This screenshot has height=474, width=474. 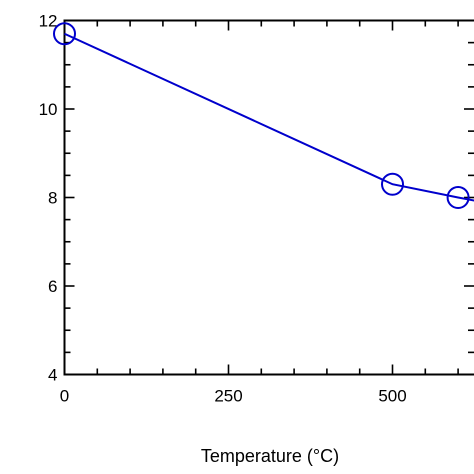 I want to click on x-axis-title: Temperature (°C), so click(x=270, y=456).